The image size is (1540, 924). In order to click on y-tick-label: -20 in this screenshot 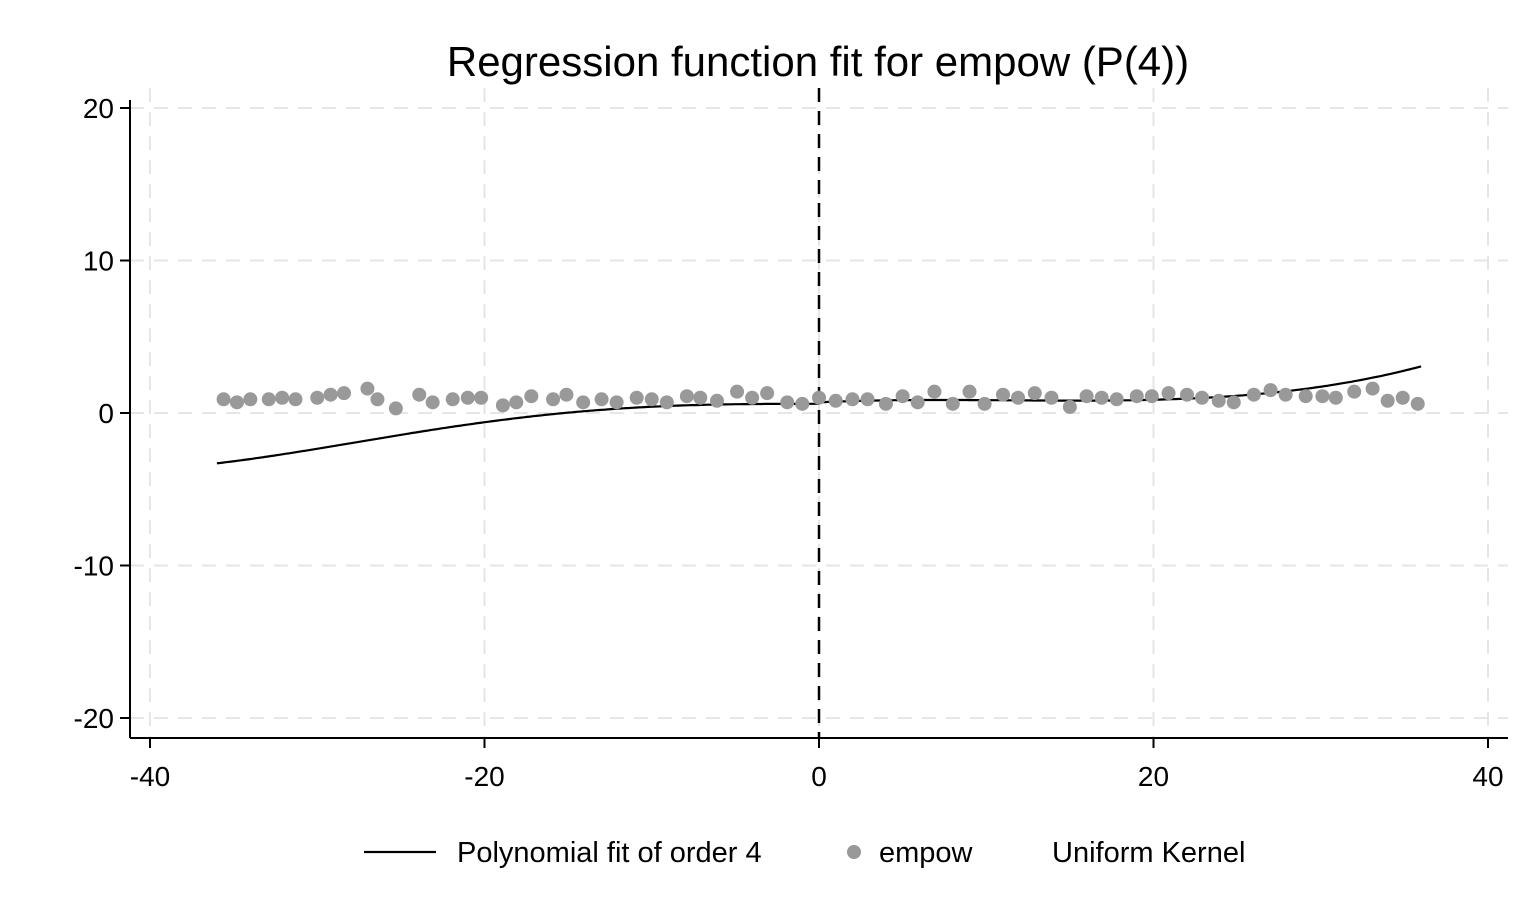, I will do `click(94, 718)`.